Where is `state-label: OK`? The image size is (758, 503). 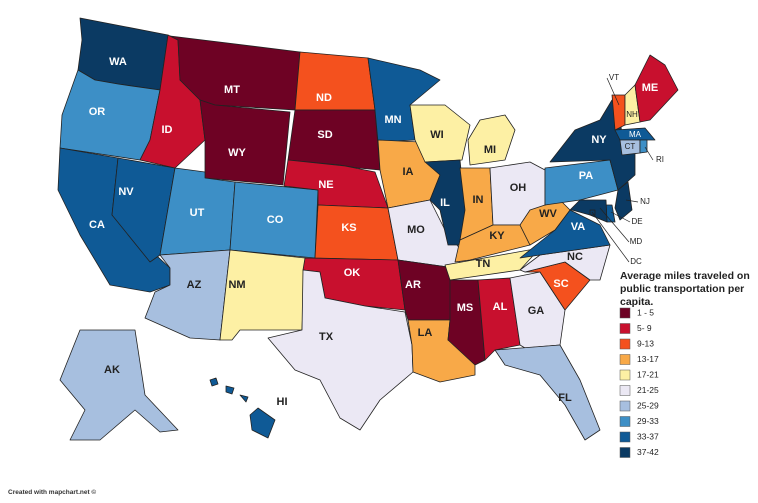
state-label: OK is located at coordinates (352, 273).